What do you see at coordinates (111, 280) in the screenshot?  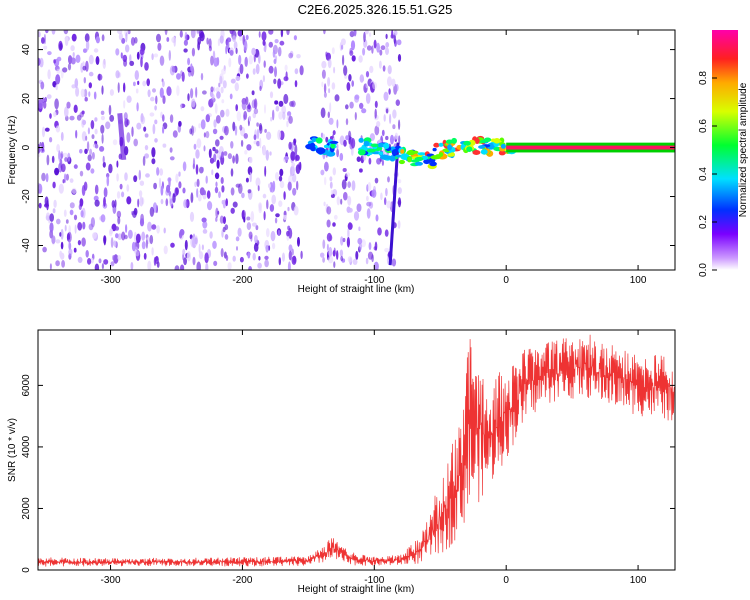 I see `spectrogram-x-tick-label: -300` at bounding box center [111, 280].